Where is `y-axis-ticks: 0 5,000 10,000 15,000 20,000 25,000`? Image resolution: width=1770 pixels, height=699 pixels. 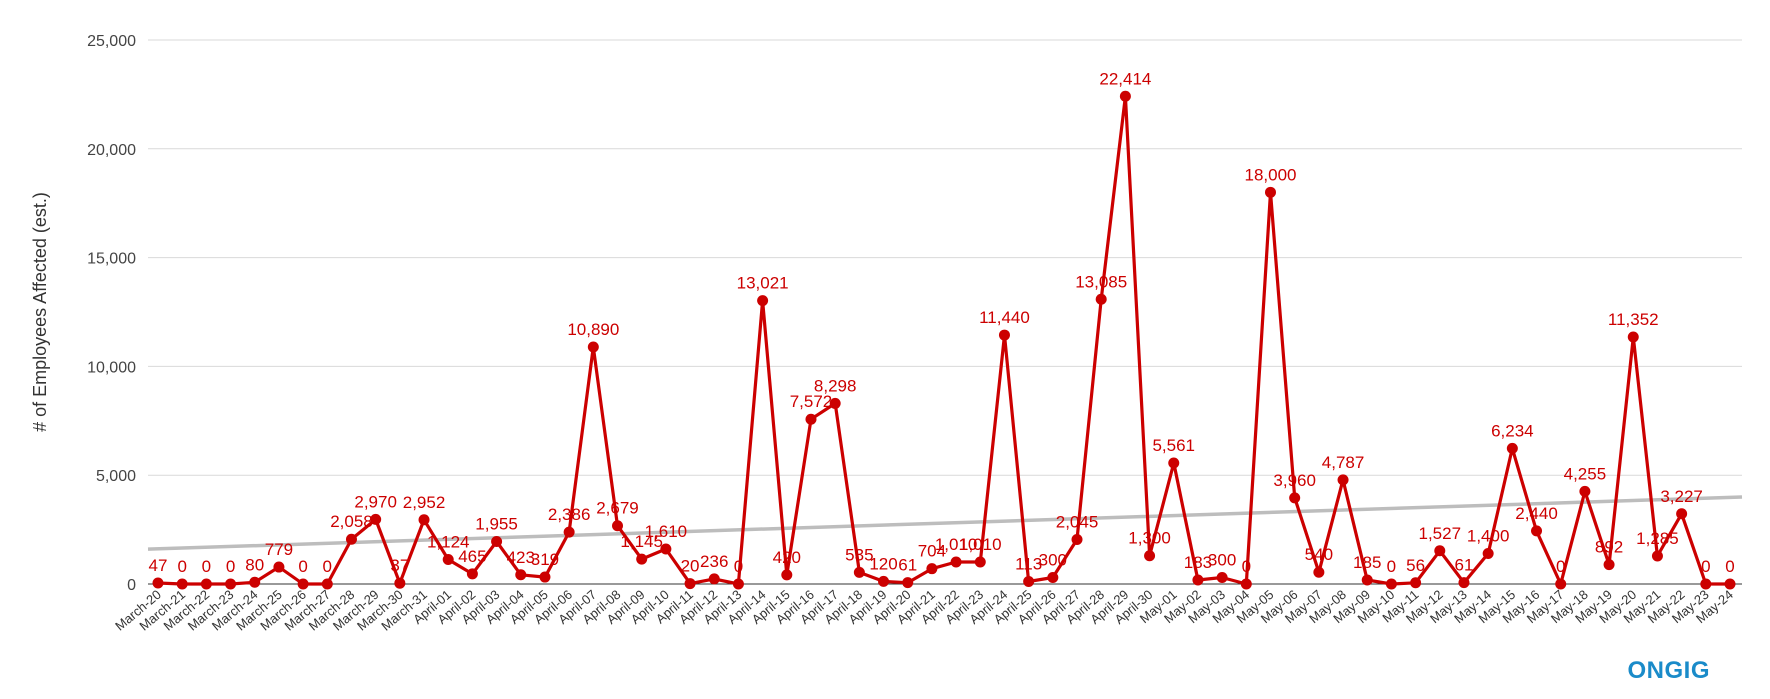 y-axis-ticks: 0 5,000 10,000 15,000 20,000 25,000 is located at coordinates (111, 313).